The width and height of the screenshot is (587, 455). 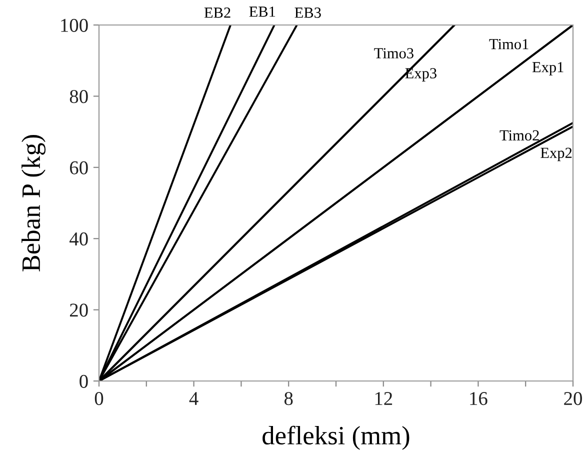 I want to click on x-tick-label: 4, so click(x=193, y=398).